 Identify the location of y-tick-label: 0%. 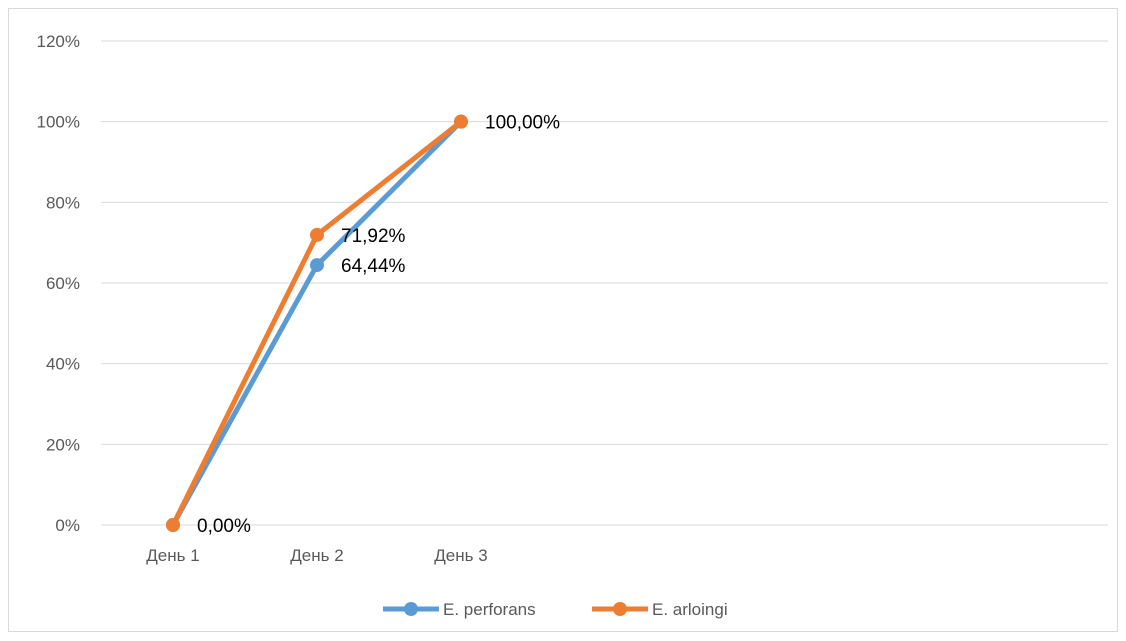
(67, 525).